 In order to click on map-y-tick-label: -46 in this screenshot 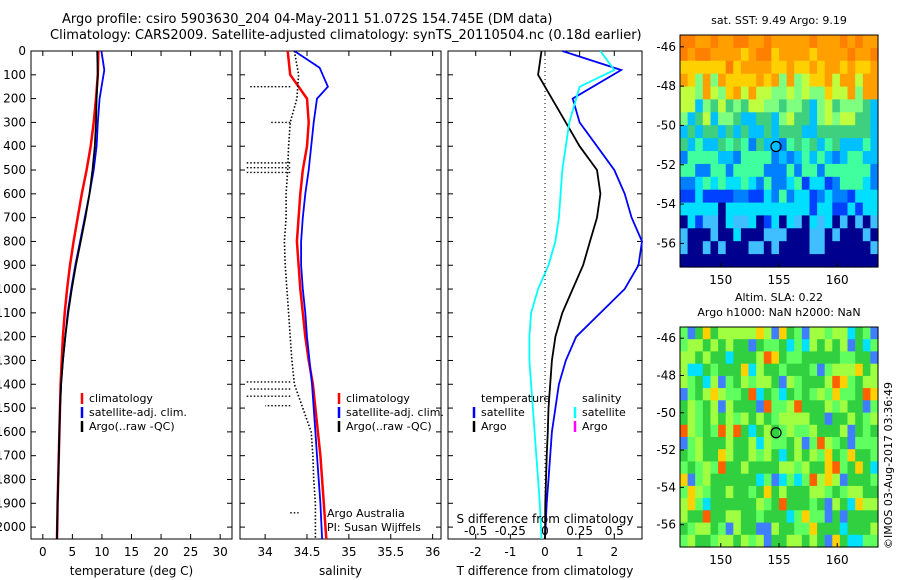, I will do `click(666, 47)`.